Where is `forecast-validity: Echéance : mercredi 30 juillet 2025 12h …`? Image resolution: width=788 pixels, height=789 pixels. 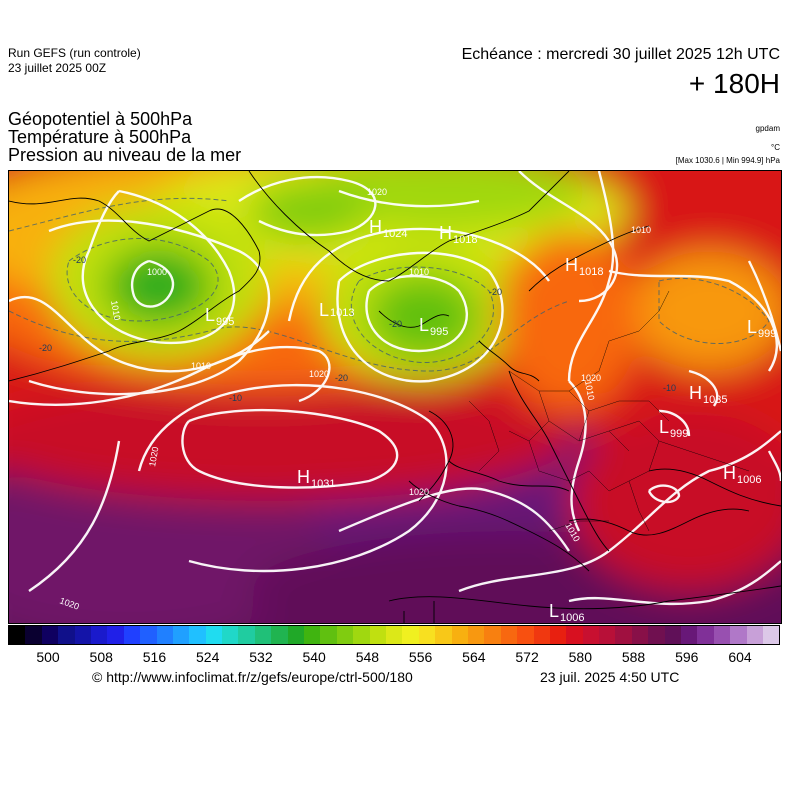 forecast-validity: Echéance : mercredi 30 juillet 2025 12h … is located at coordinates (620, 54).